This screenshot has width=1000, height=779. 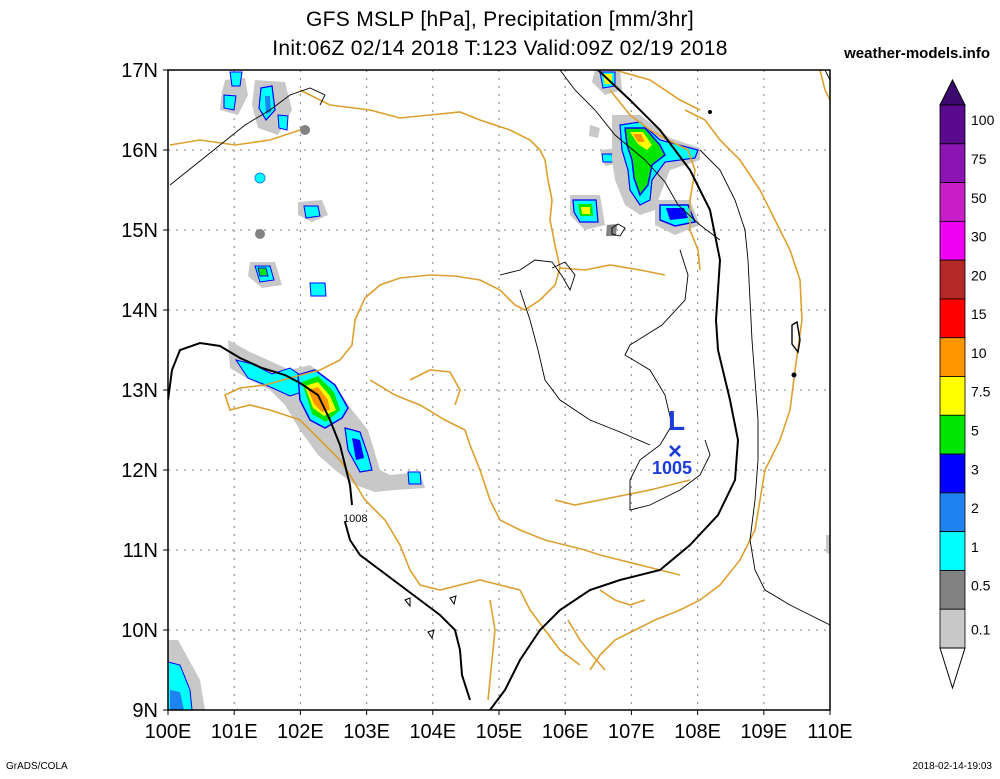 What do you see at coordinates (981, 392) in the screenshot?
I see `colorbar-label: 7.5` at bounding box center [981, 392].